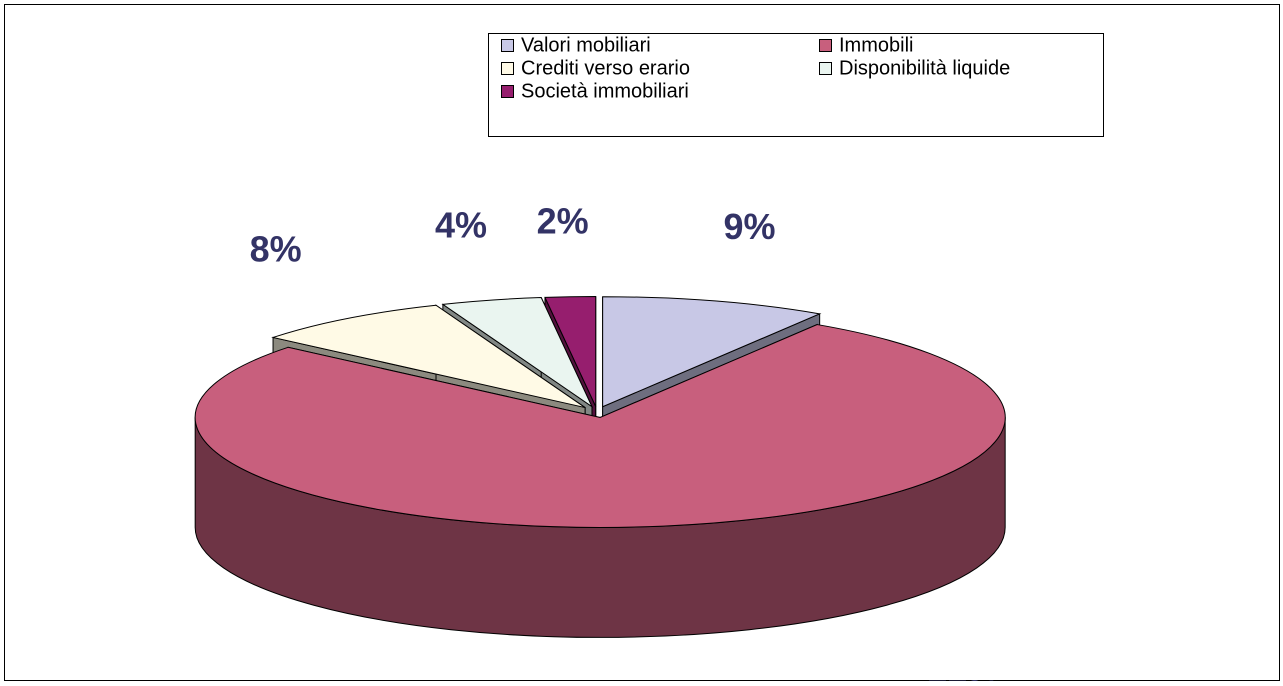 Image resolution: width=1283 pixels, height=686 pixels. What do you see at coordinates (461, 225) in the screenshot?
I see `data-label: 4%` at bounding box center [461, 225].